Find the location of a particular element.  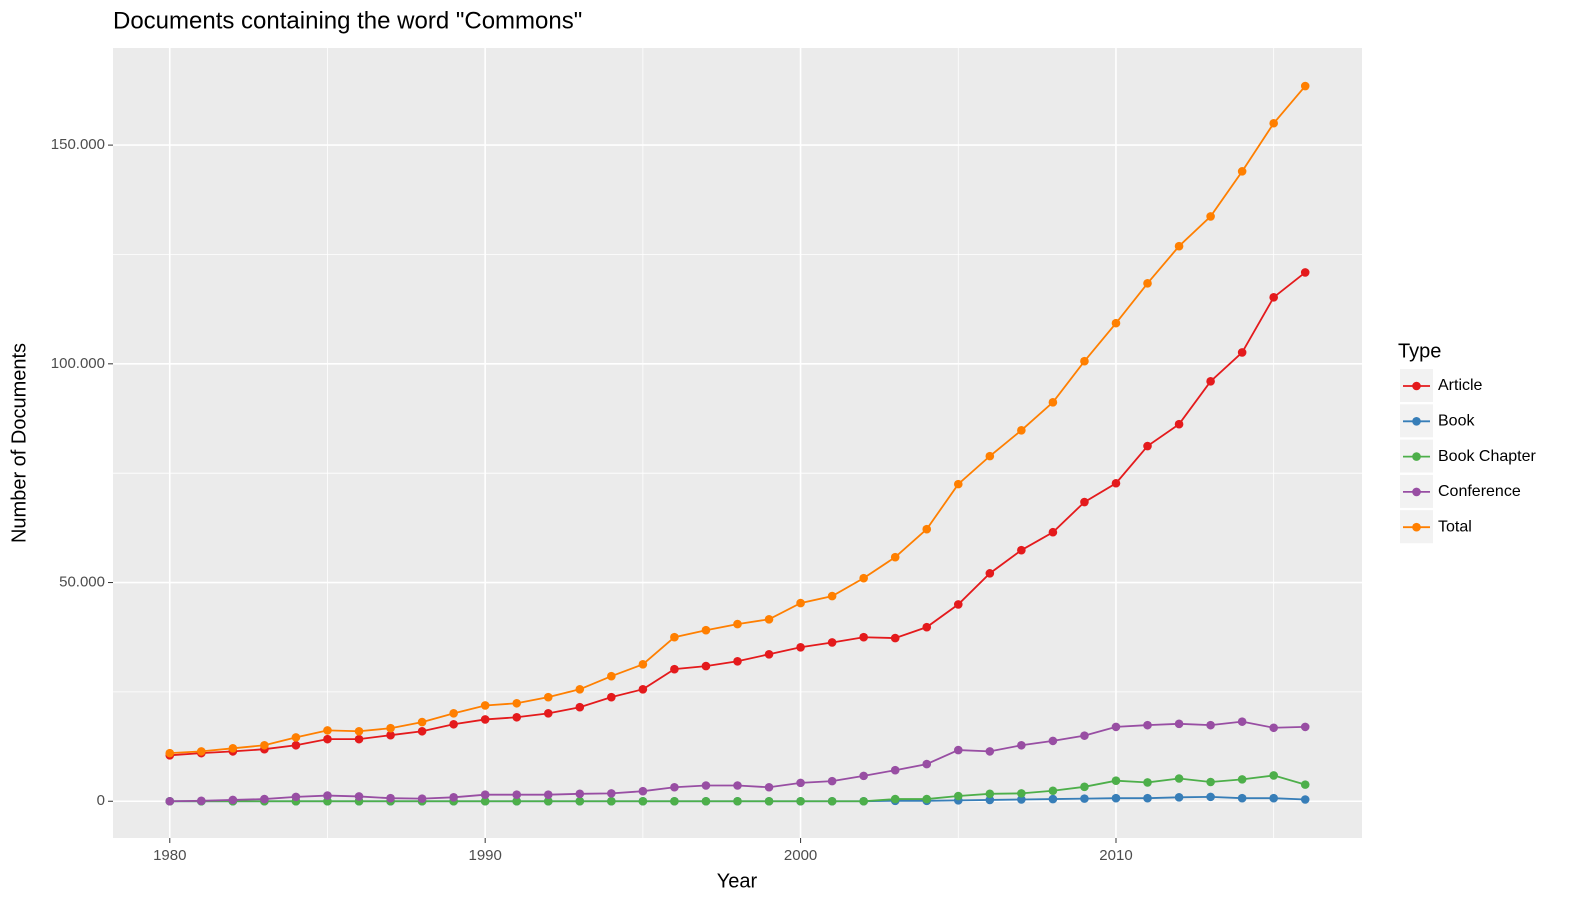

x-tick-label: 2000 is located at coordinates (800, 855).